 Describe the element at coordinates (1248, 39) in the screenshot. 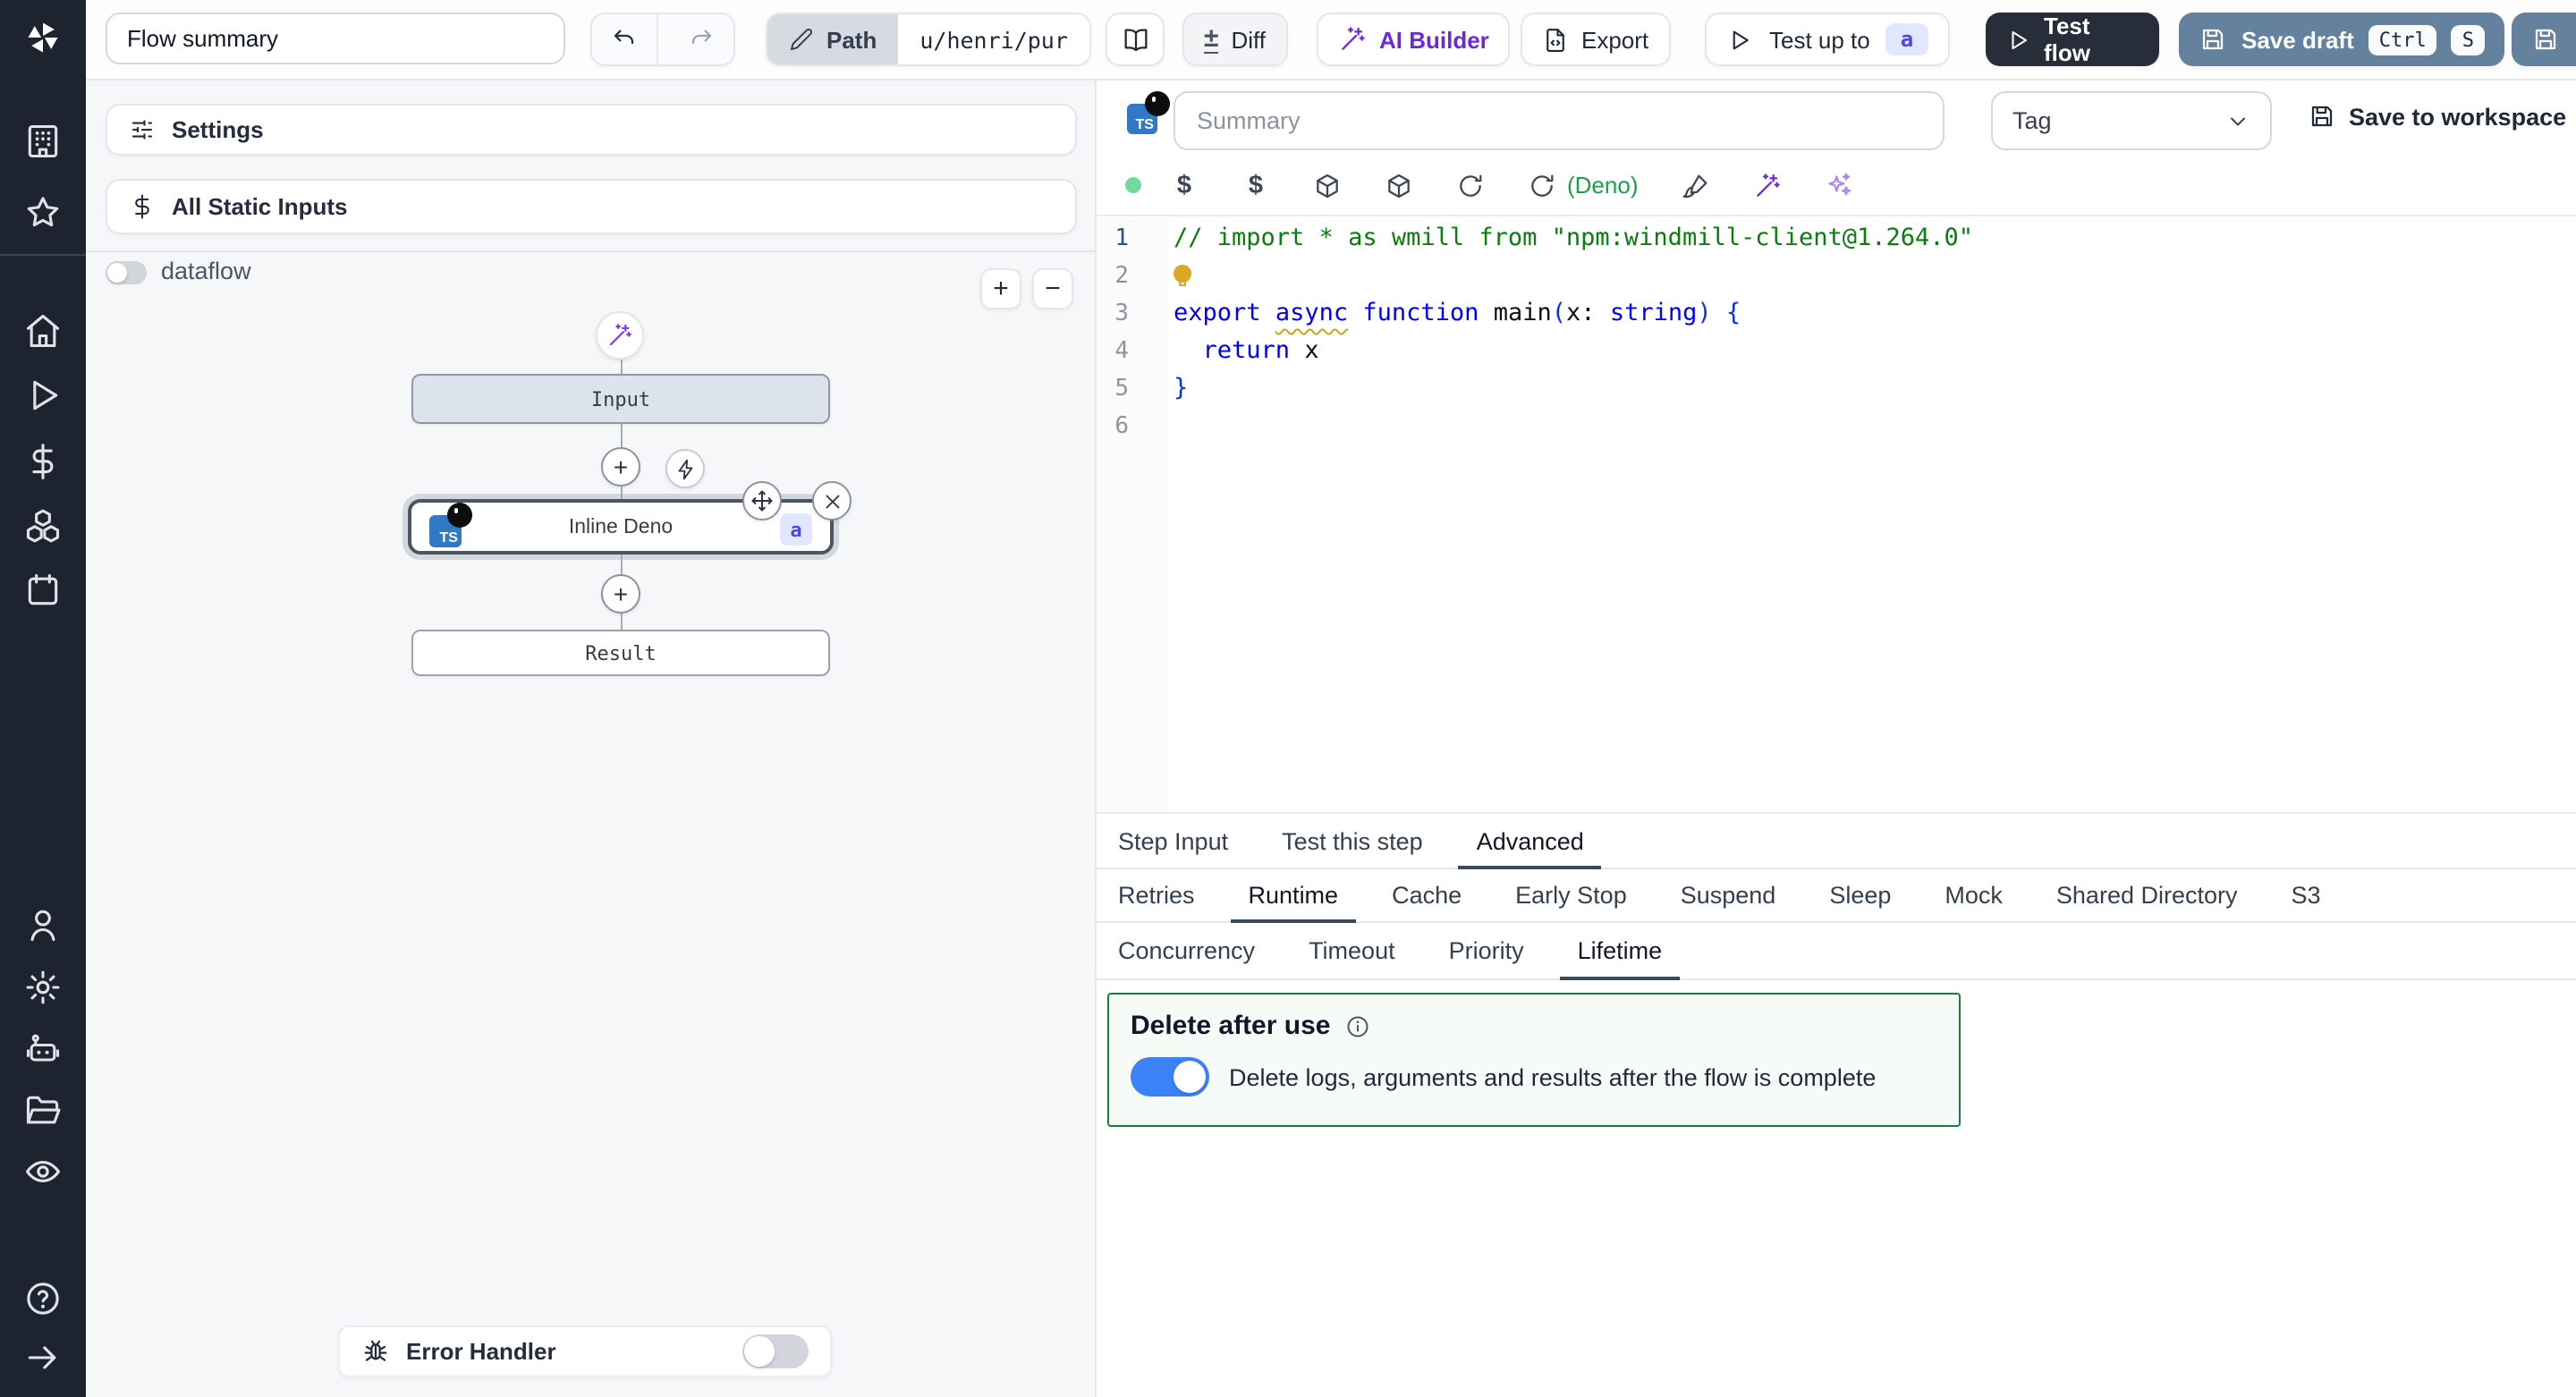

I see `diff-label: Diff` at that location.